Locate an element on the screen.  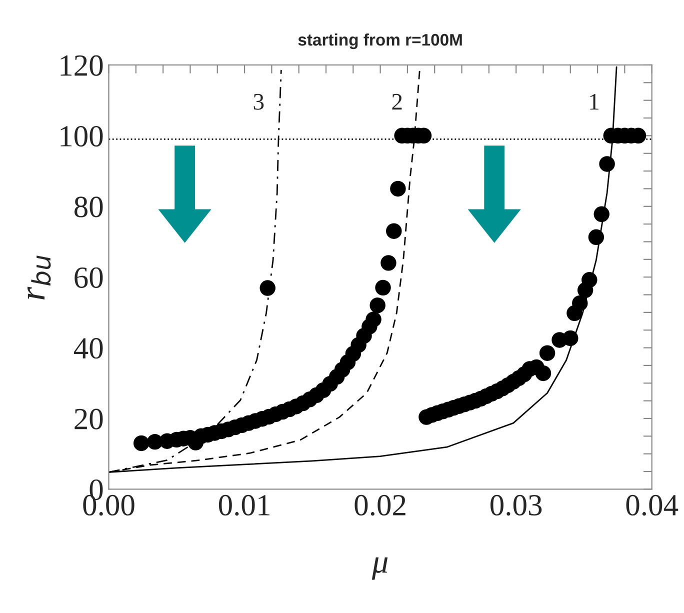
x-tick-label: 0.04 is located at coordinates (652, 505).